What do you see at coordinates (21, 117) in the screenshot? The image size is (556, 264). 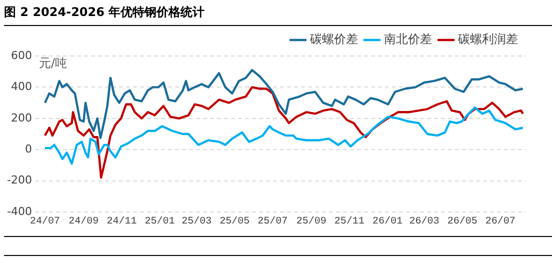 I see `y-tick-label: 200` at bounding box center [21, 117].